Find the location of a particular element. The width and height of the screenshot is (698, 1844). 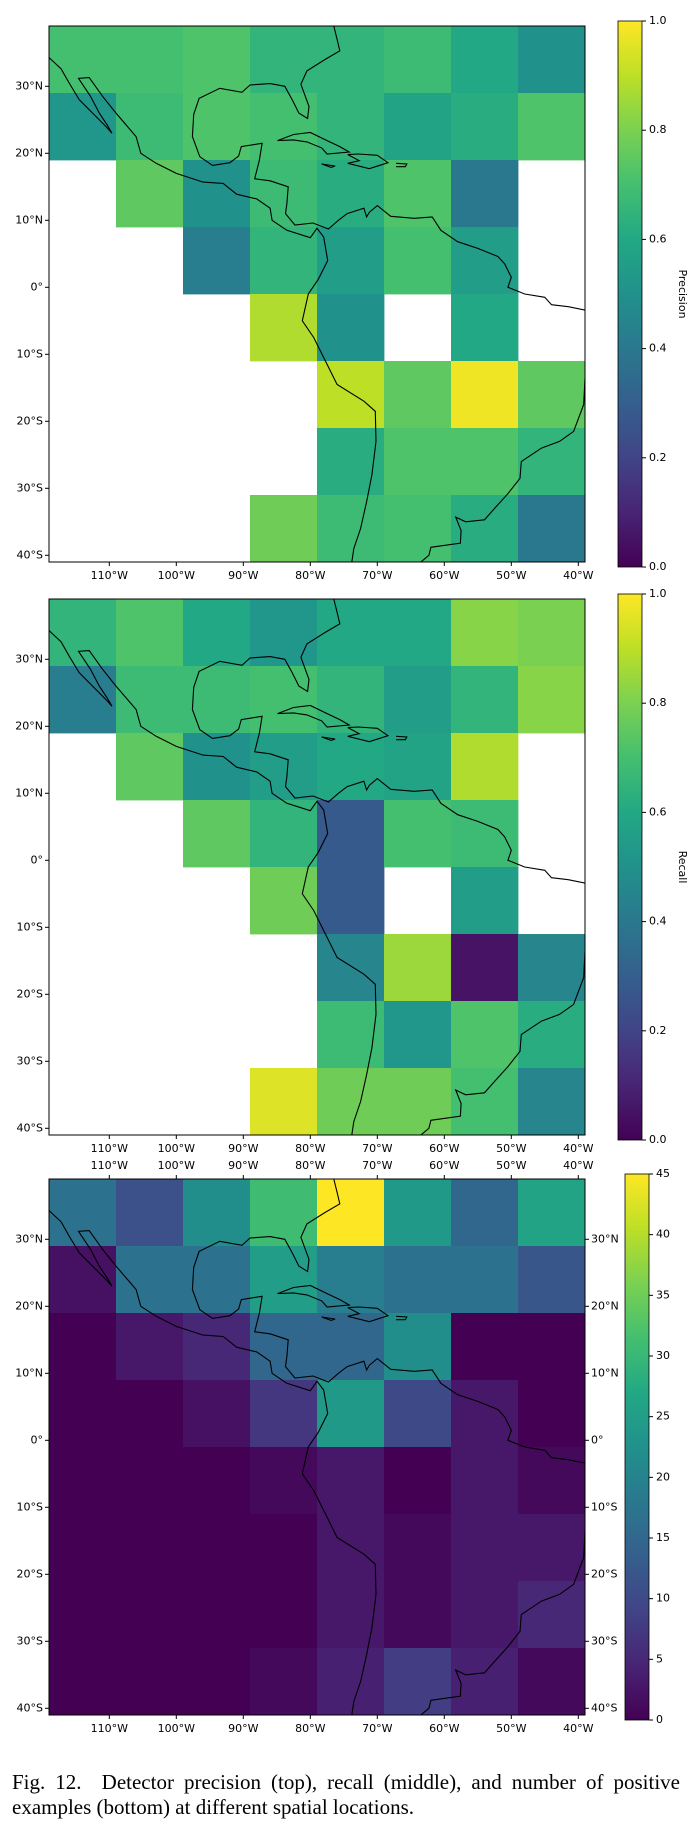

colorbar-tick-label: 45 is located at coordinates (663, 1173).